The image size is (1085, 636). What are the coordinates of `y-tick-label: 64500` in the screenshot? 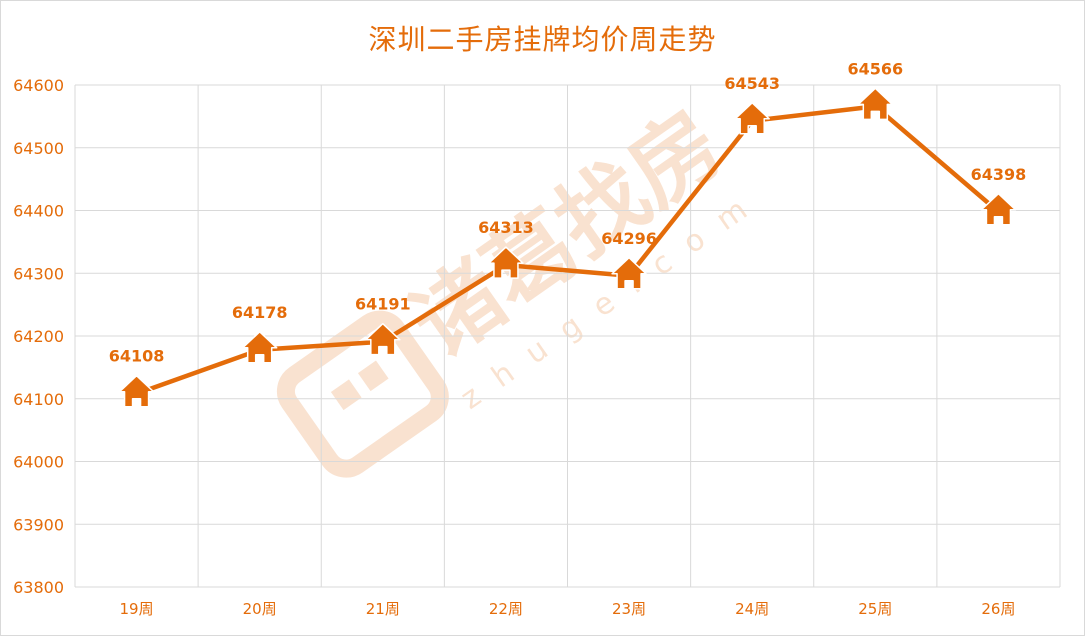 It's located at (38, 148).